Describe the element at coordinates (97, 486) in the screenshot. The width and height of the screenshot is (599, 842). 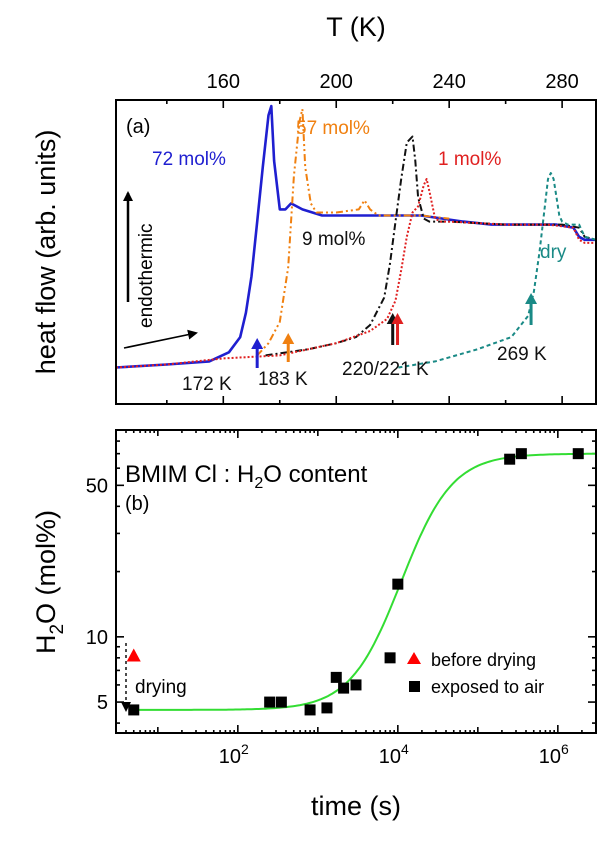
I see `y-tick-label: 50` at that location.